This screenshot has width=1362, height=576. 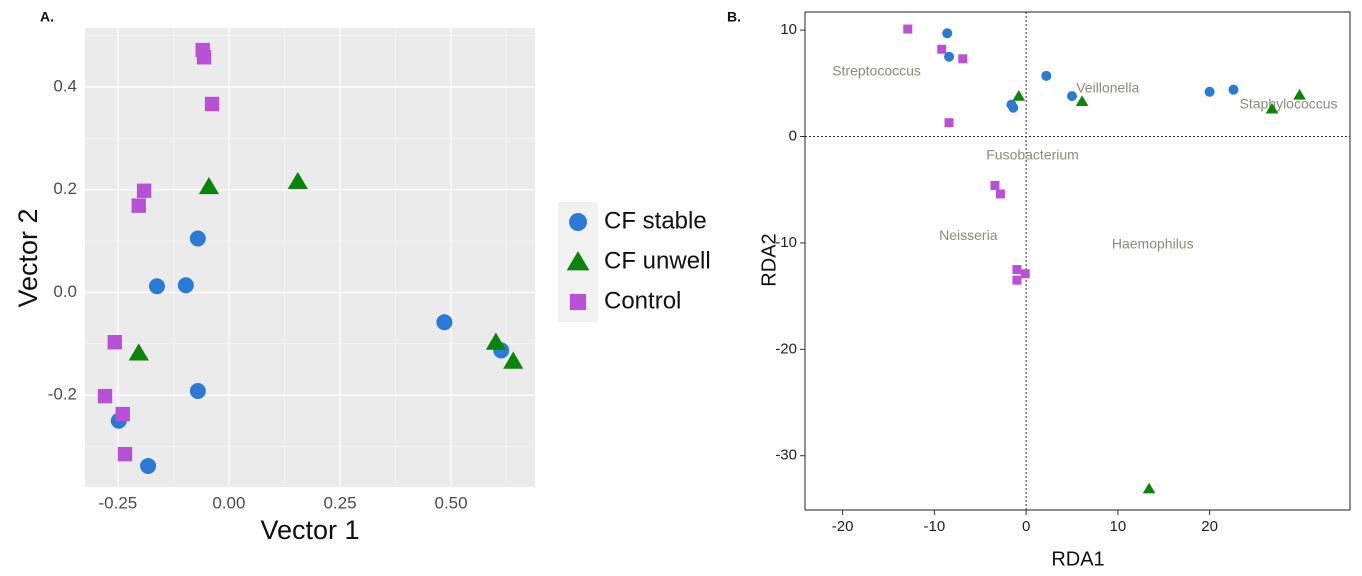 I want to click on annotation: Streptococcus, so click(x=876, y=70).